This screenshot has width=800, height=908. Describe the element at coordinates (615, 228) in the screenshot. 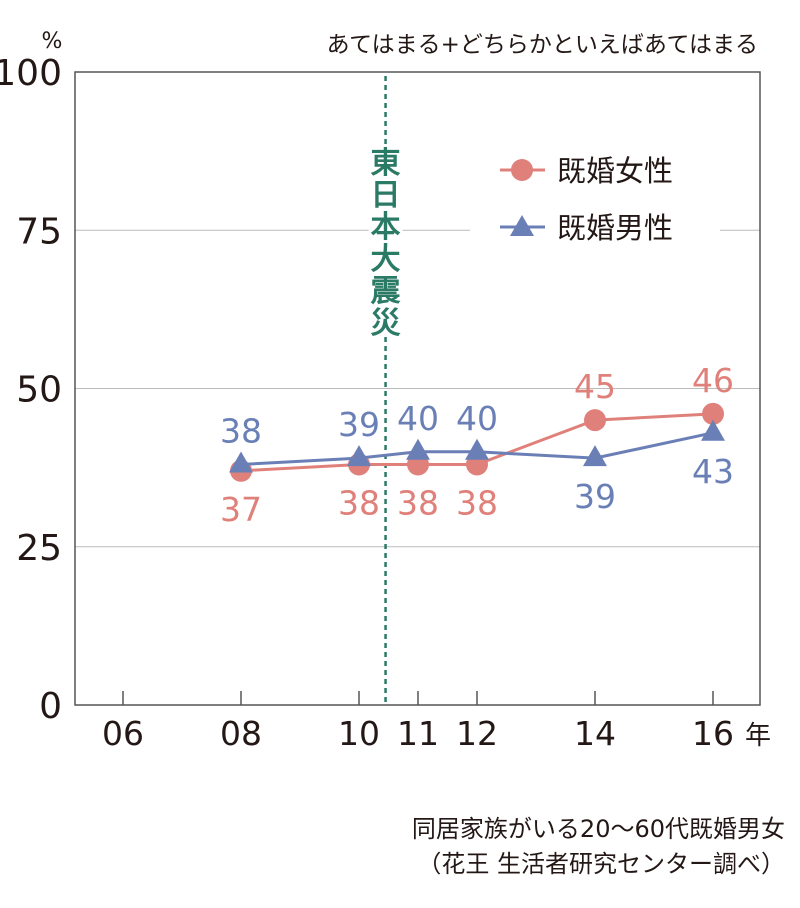

I see `legend-label: 既婚男性` at that location.